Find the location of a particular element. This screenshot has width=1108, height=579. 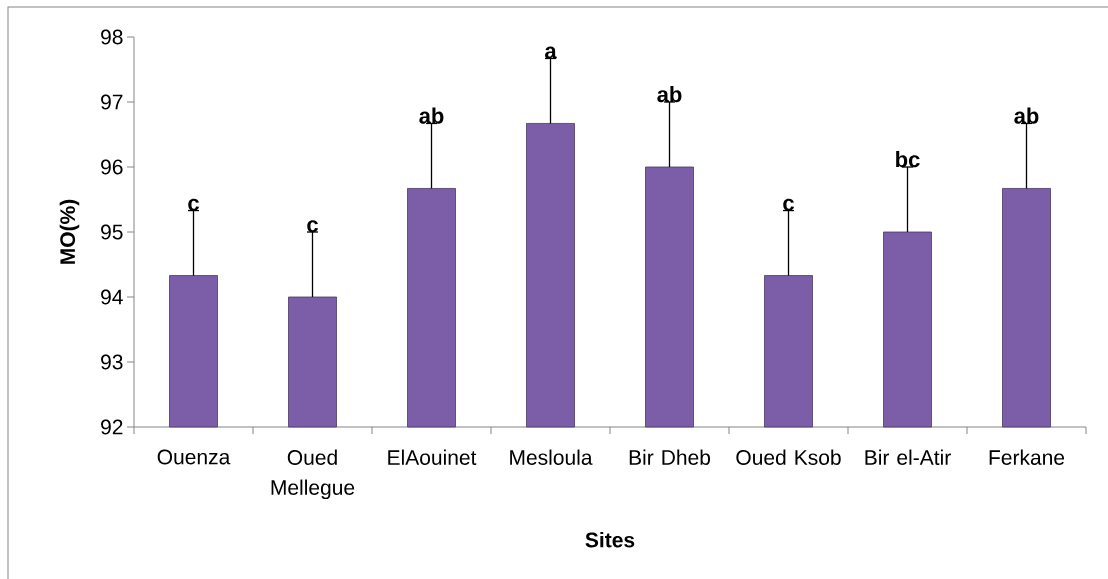

x-tick-label: Mesloula is located at coordinates (551, 457).